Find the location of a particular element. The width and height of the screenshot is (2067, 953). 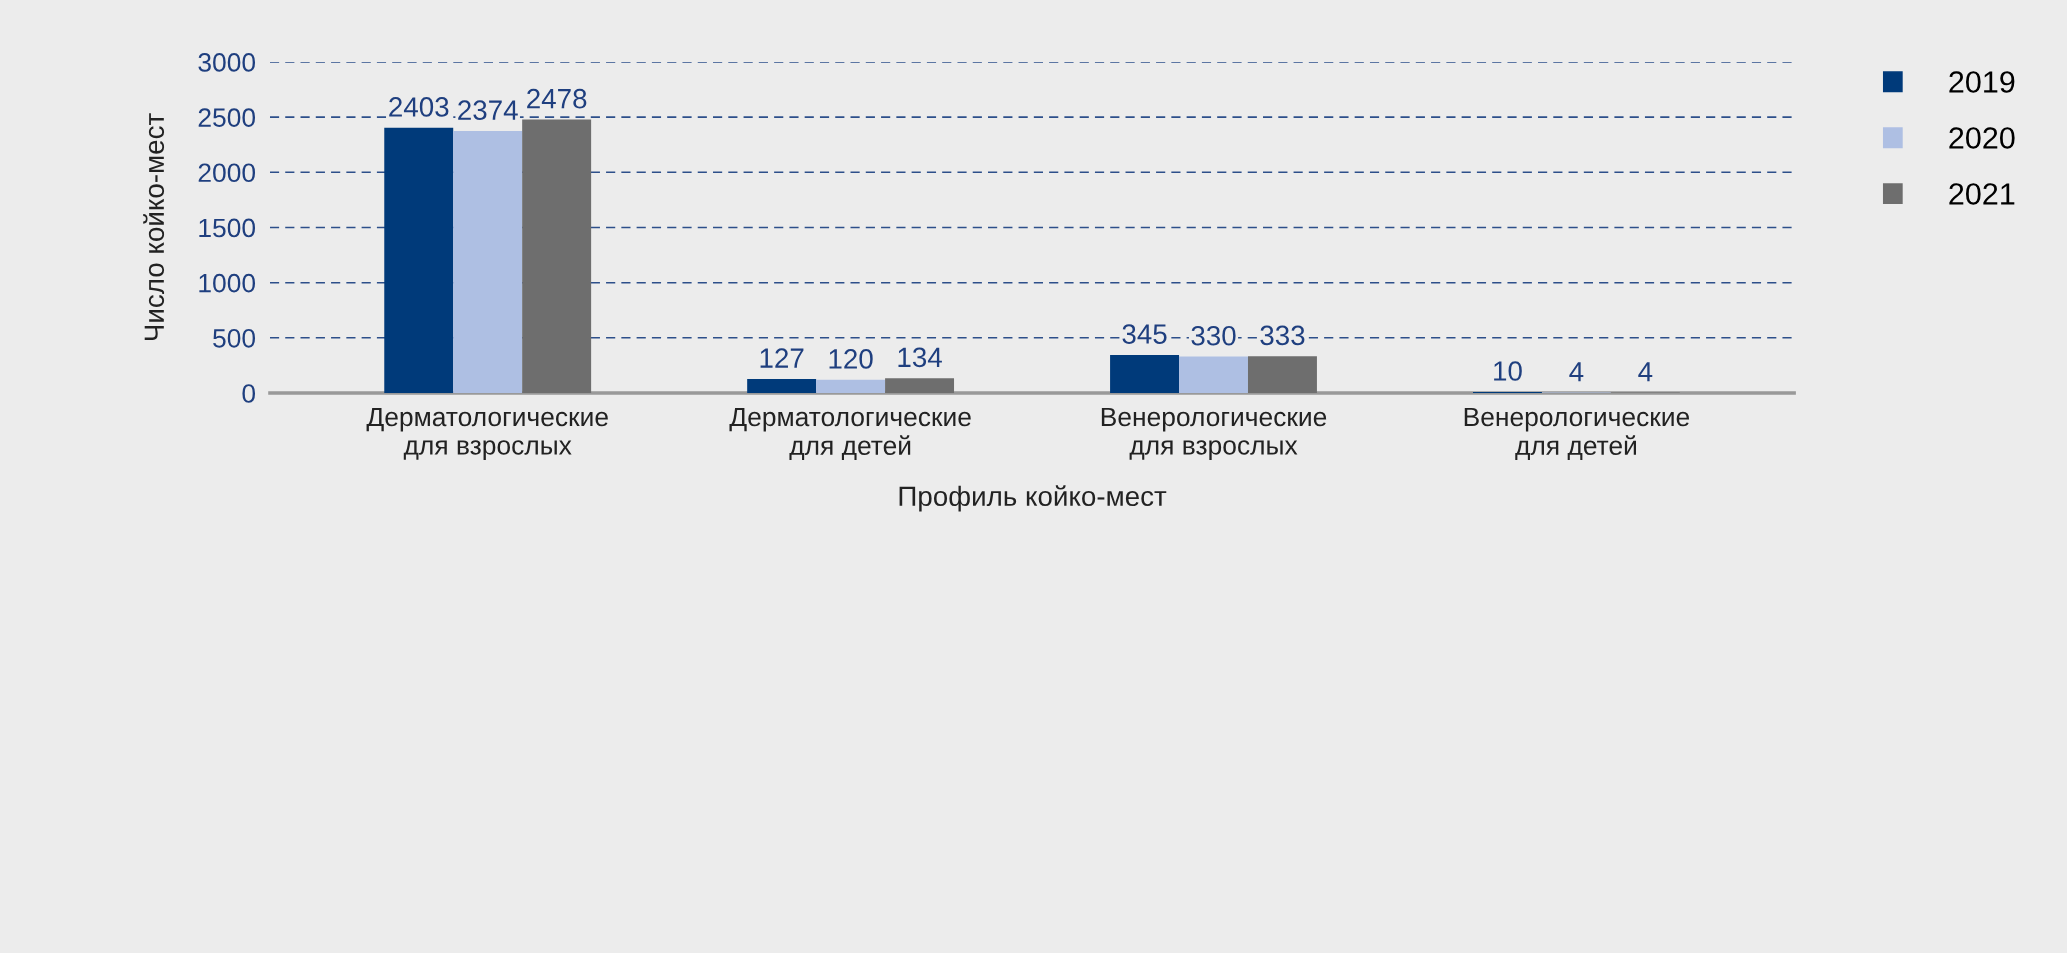

legend-label: 2021 is located at coordinates (1982, 194).